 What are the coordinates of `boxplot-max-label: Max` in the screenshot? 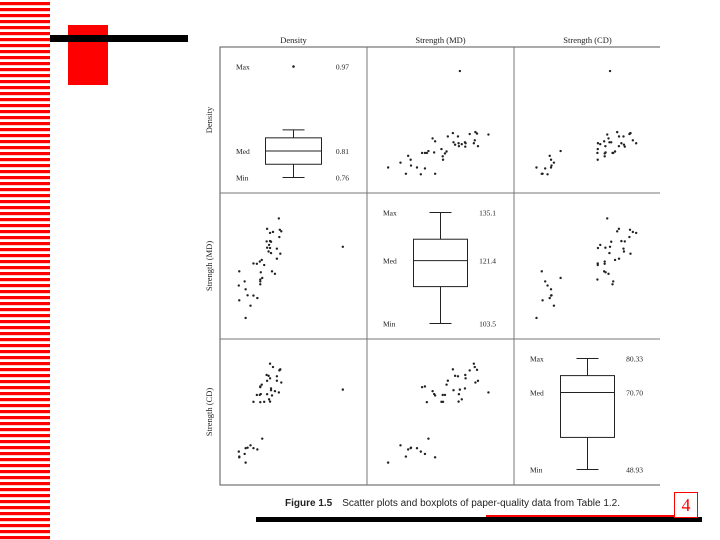 It's located at (537, 359).